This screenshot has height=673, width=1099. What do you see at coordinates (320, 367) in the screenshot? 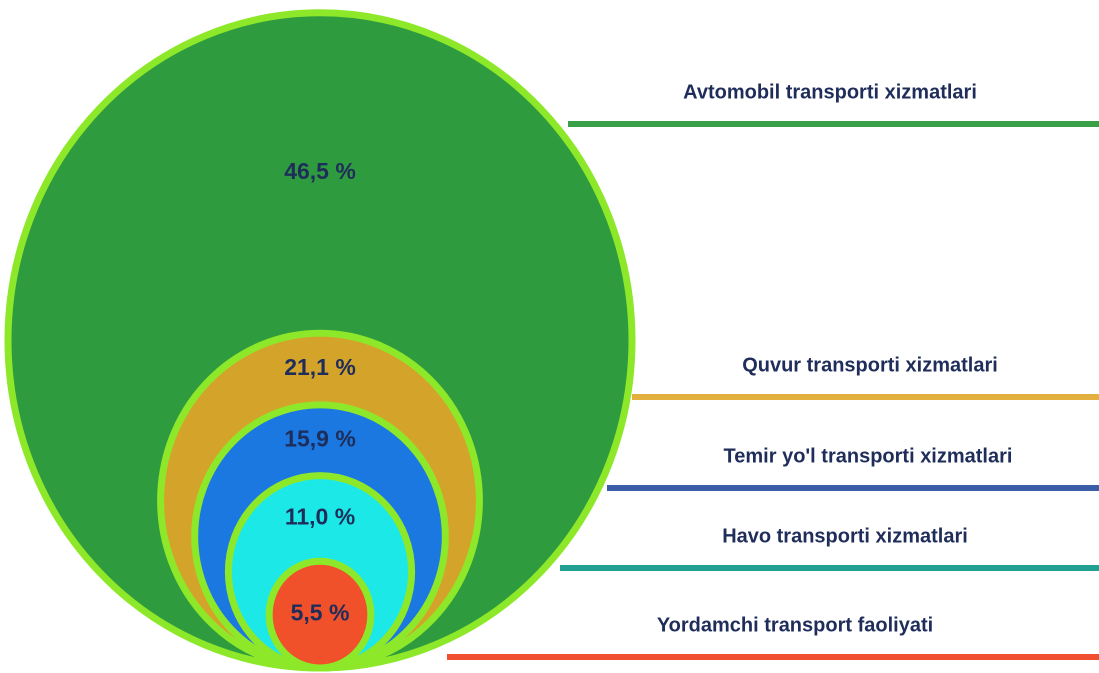
I see `value-label: 21,1 %` at bounding box center [320, 367].